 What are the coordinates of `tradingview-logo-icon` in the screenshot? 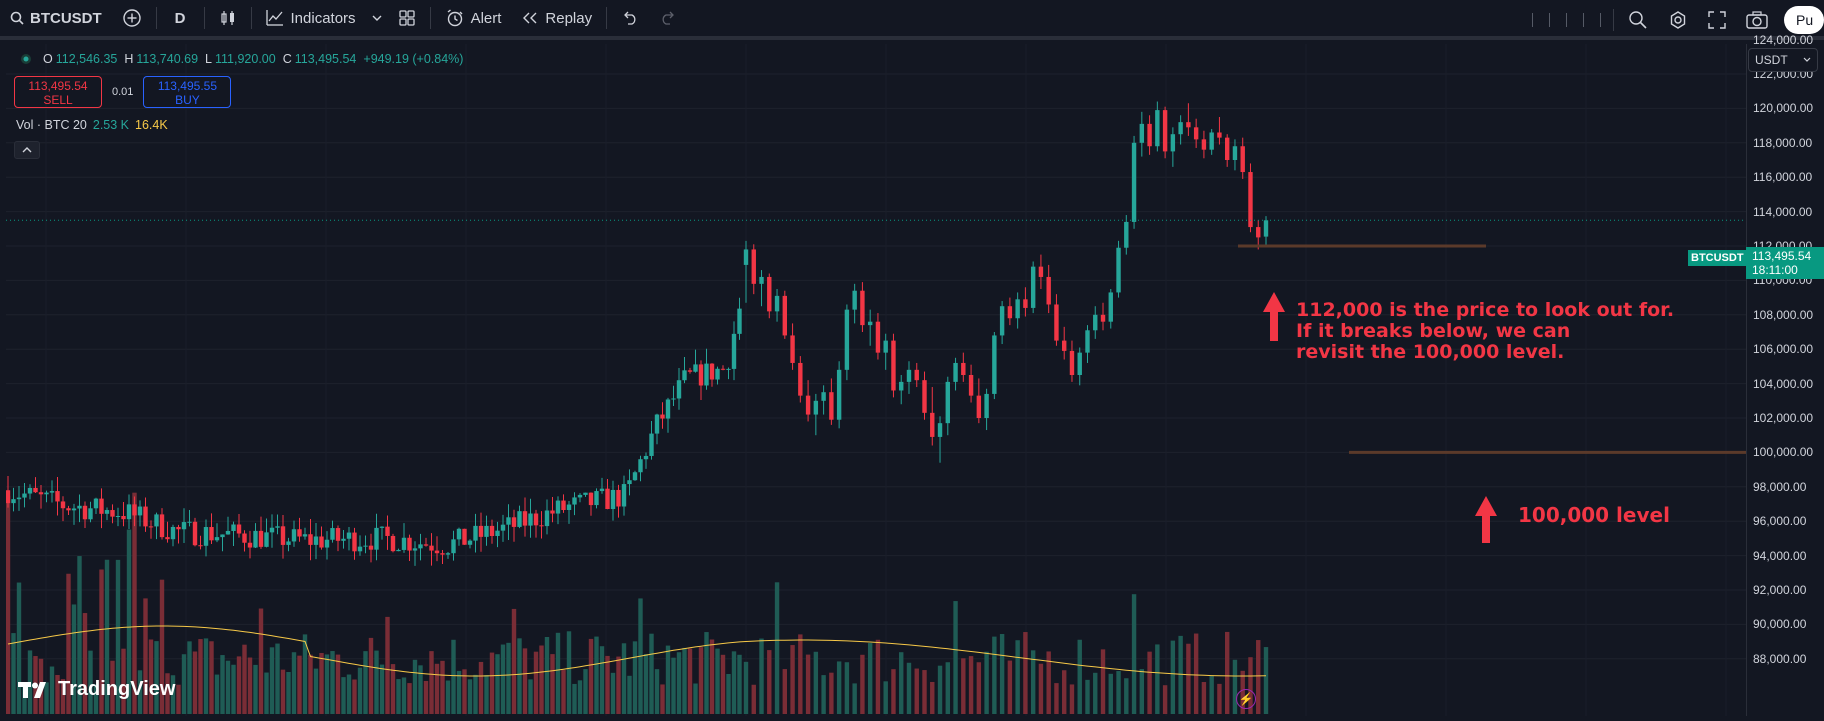 It's located at (32, 689).